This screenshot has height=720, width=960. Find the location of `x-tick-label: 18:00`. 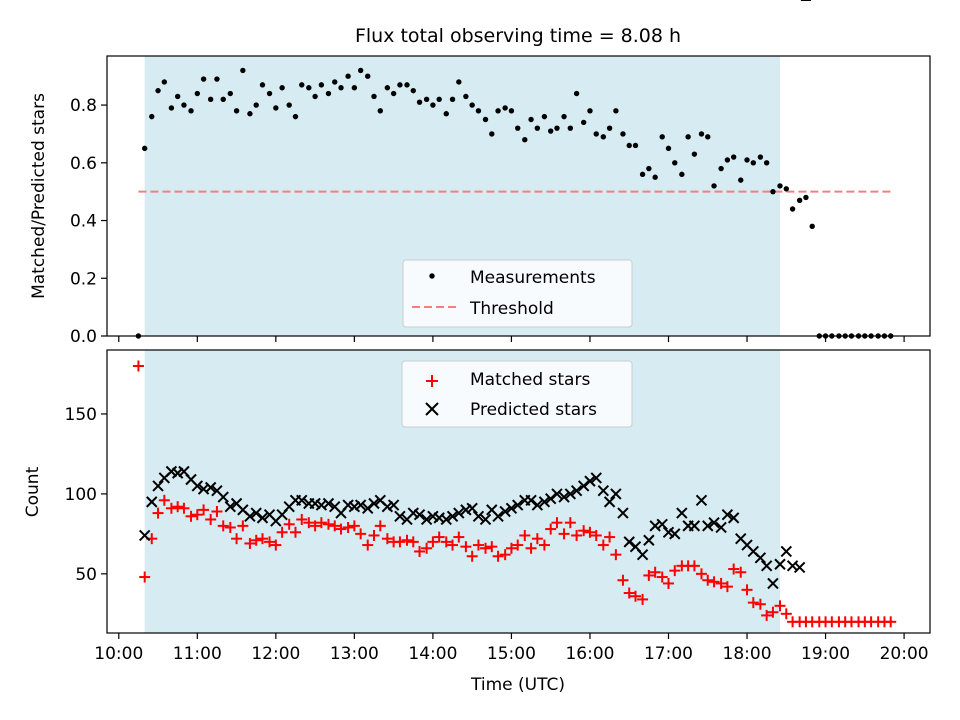

x-tick-label: 18:00 is located at coordinates (747, 654).